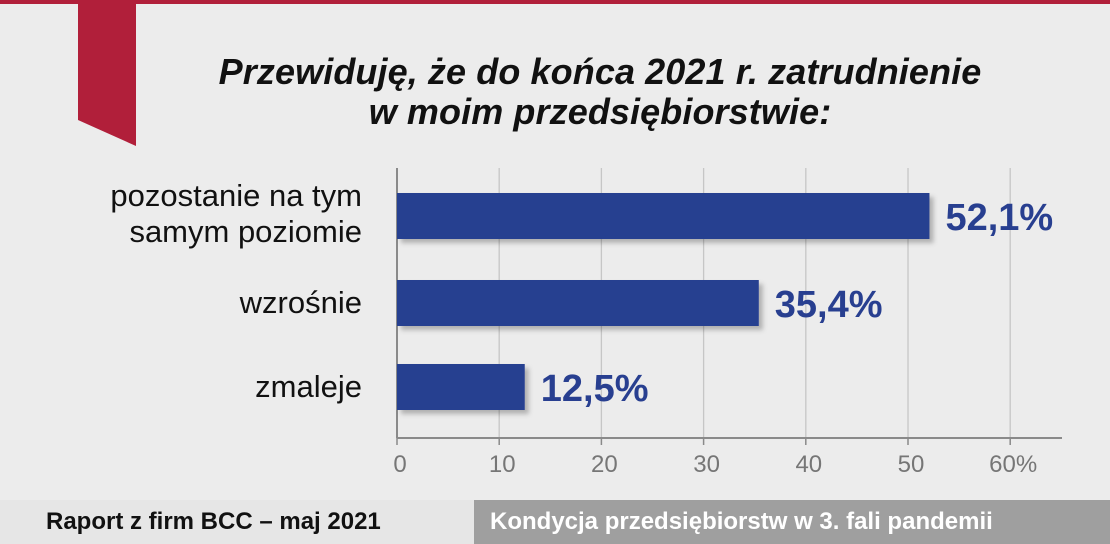 The image size is (1110, 544). Describe the element at coordinates (107, 73) in the screenshot. I see `bookmark-ribbon-icon` at that location.